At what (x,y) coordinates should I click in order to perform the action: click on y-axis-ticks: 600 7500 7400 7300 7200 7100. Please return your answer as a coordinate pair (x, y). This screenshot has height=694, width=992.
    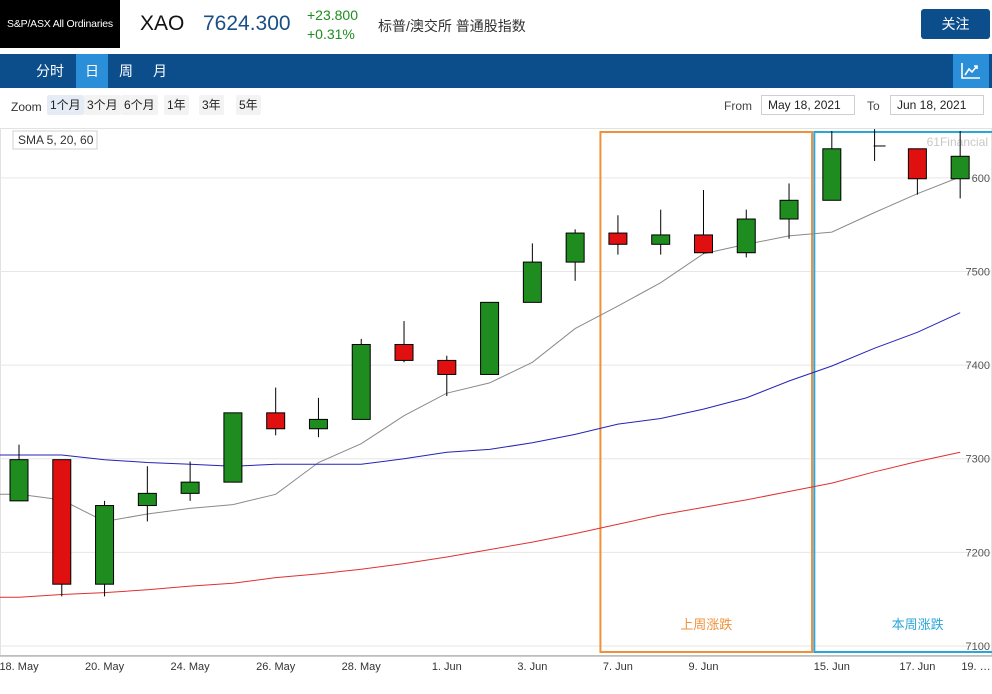
    Looking at the image, I should click on (978, 413).